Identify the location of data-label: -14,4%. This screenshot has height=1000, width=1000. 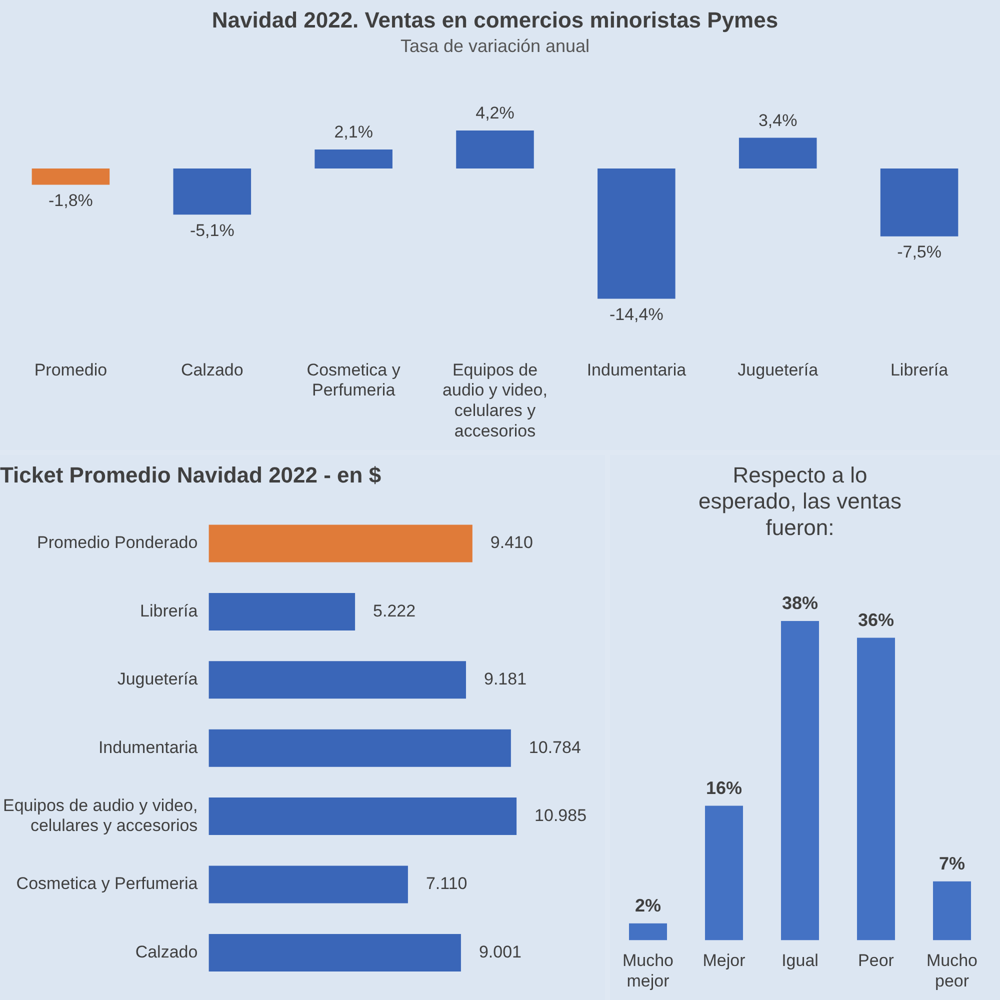
(636, 314).